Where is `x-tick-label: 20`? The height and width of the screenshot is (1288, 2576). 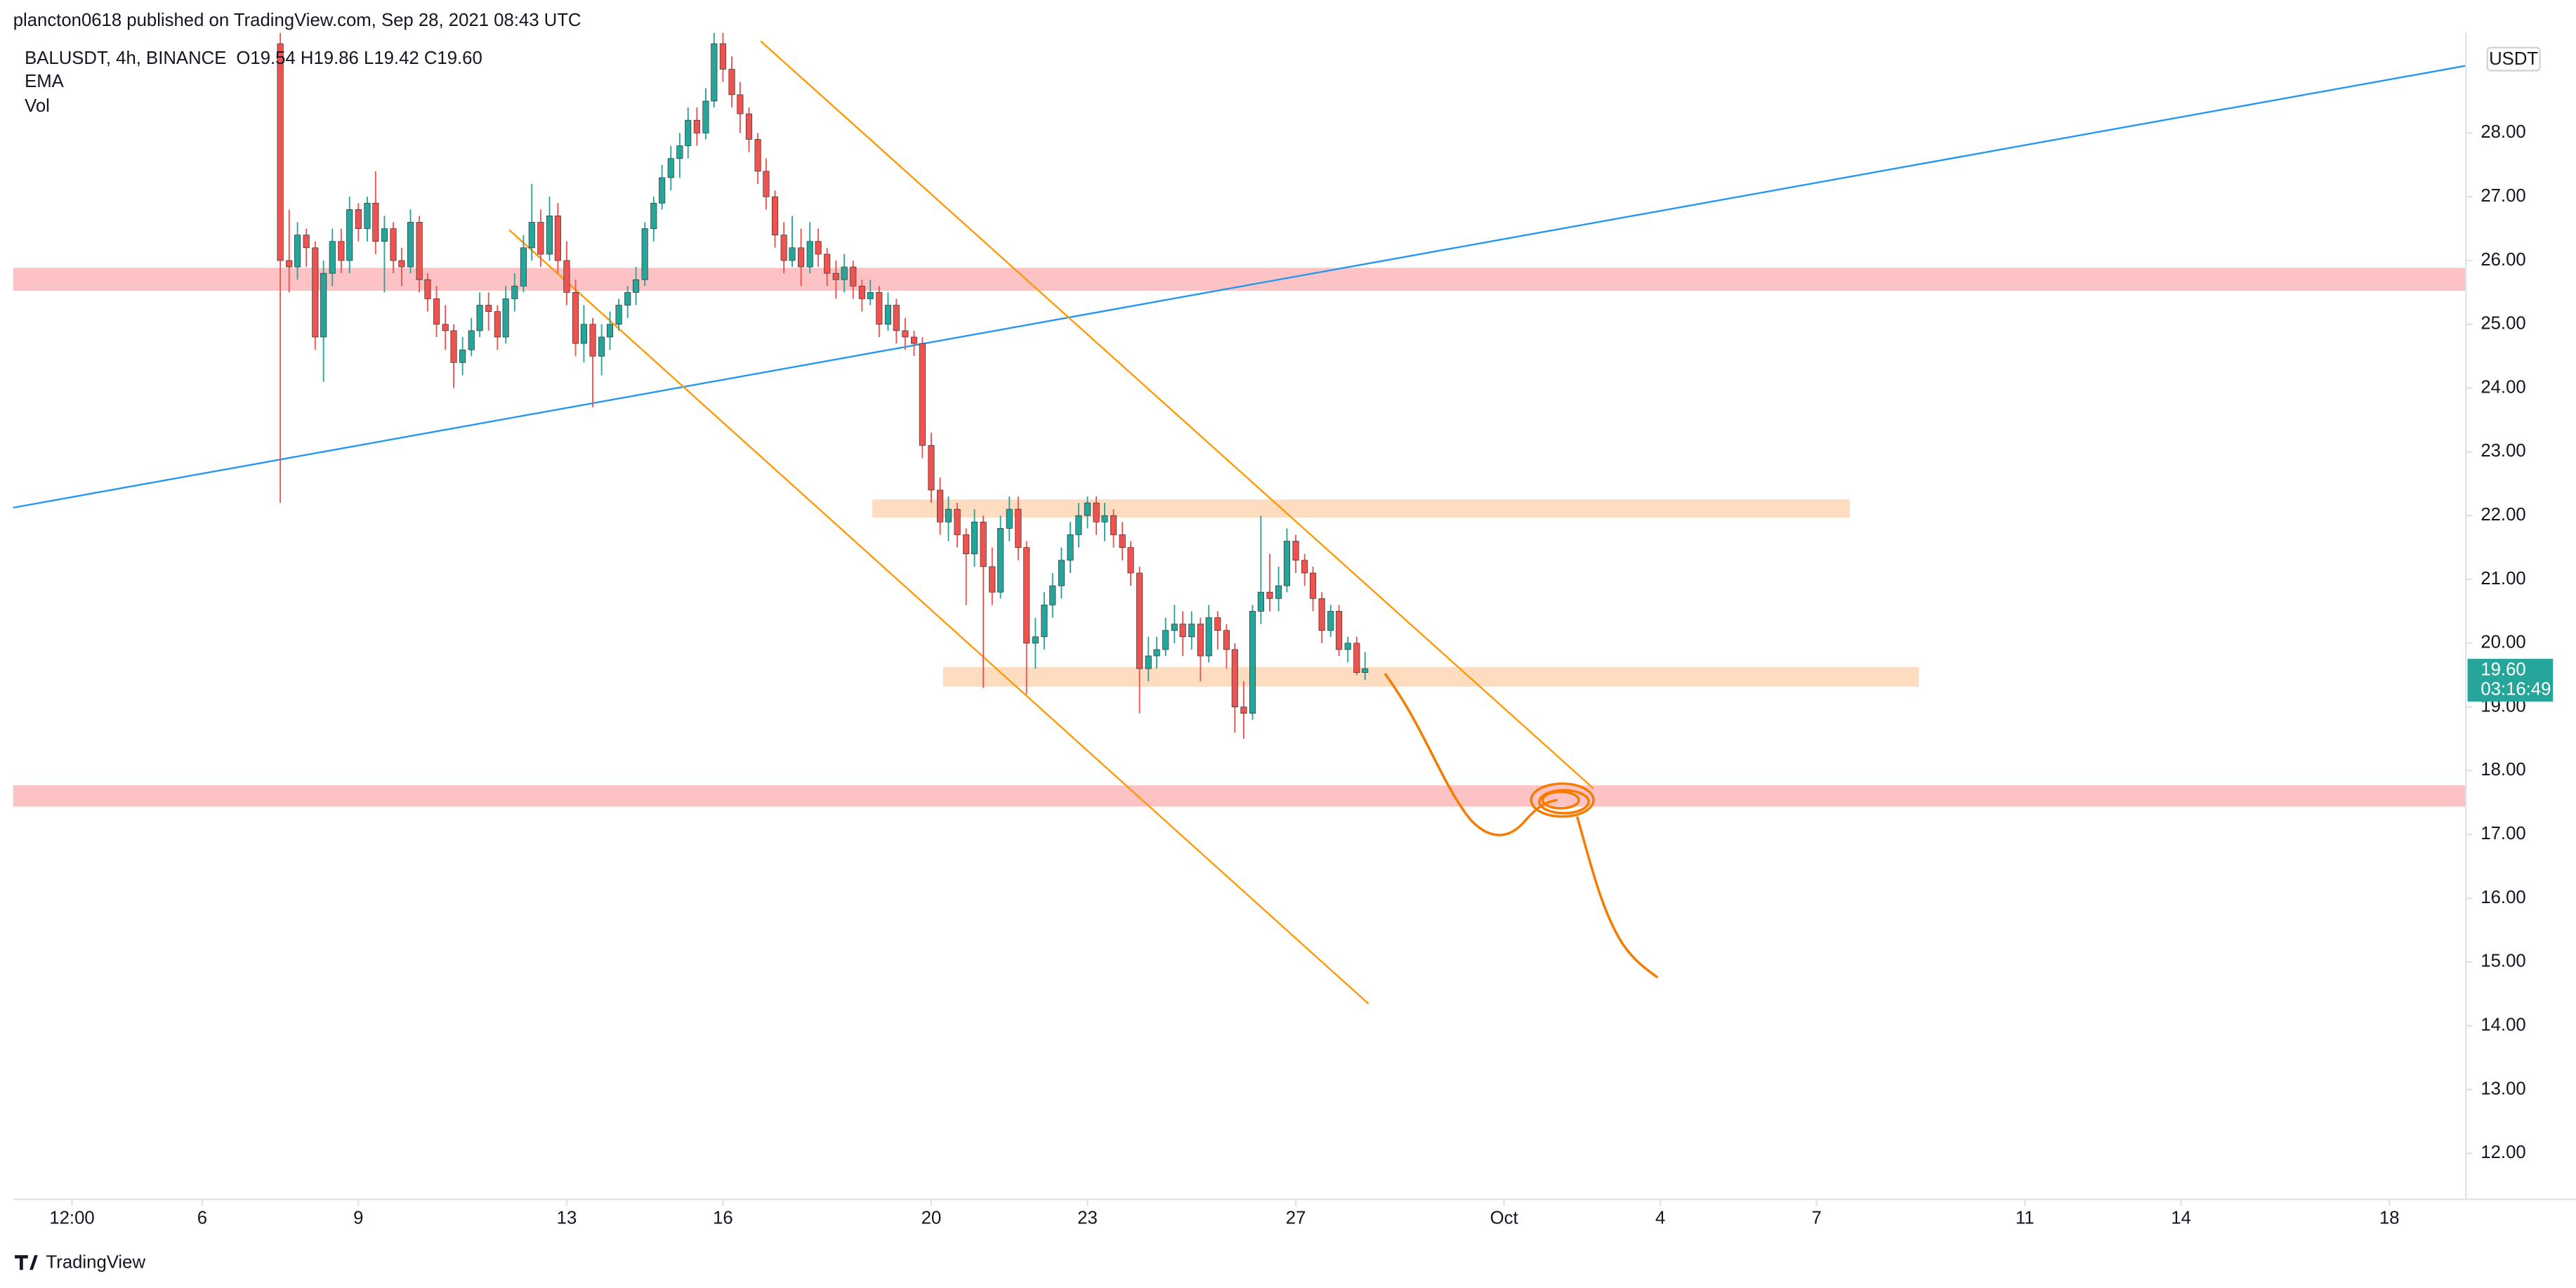 x-tick-label: 20 is located at coordinates (931, 1218).